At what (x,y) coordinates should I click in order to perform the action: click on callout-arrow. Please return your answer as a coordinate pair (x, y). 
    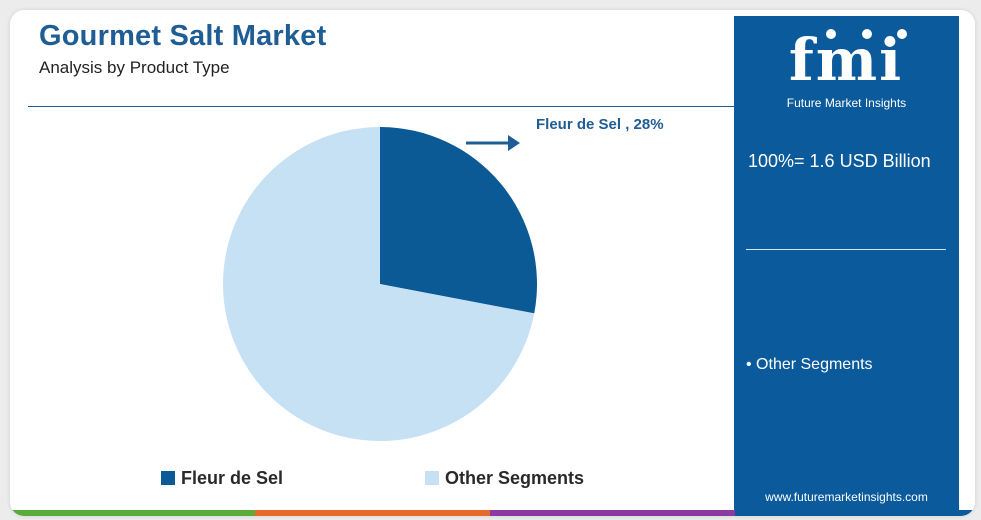
    Looking at the image, I should click on (493, 143).